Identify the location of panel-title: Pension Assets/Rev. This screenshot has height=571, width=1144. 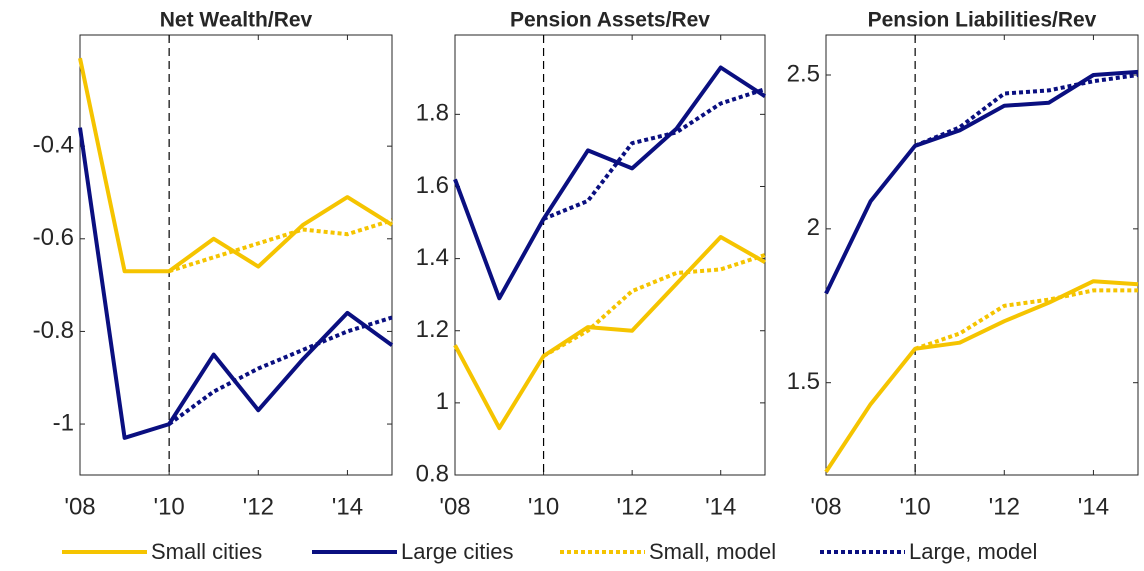
(610, 20).